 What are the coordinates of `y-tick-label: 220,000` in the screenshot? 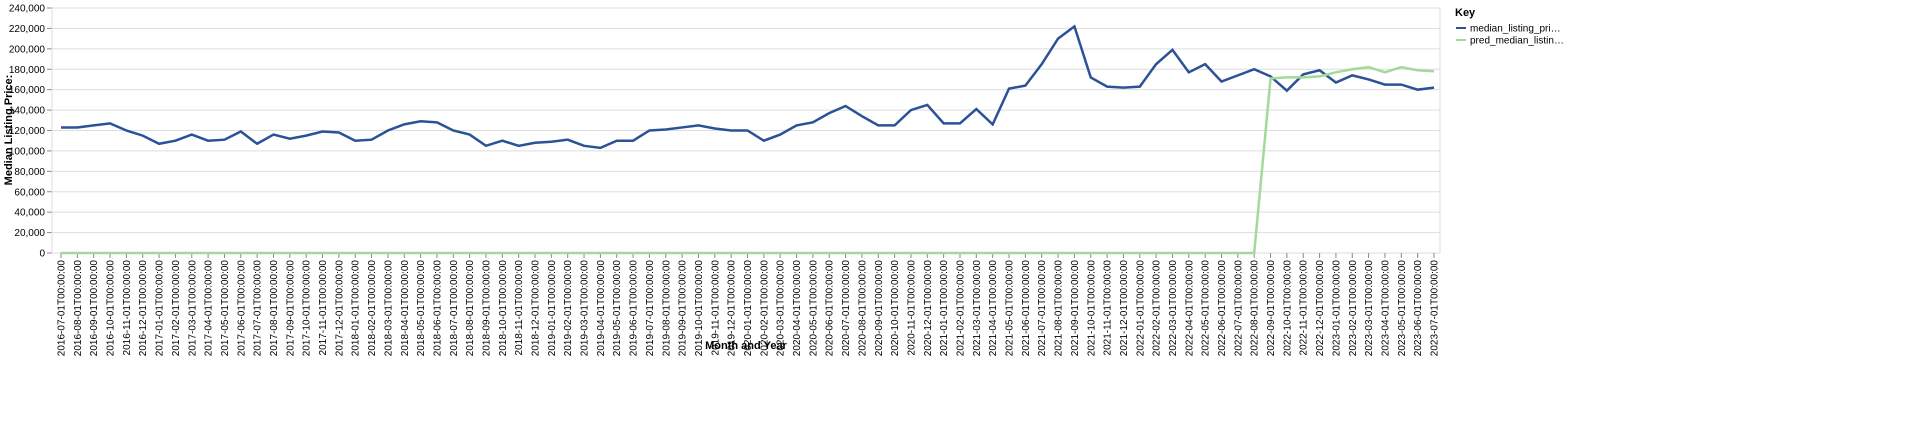 It's located at (27, 29).